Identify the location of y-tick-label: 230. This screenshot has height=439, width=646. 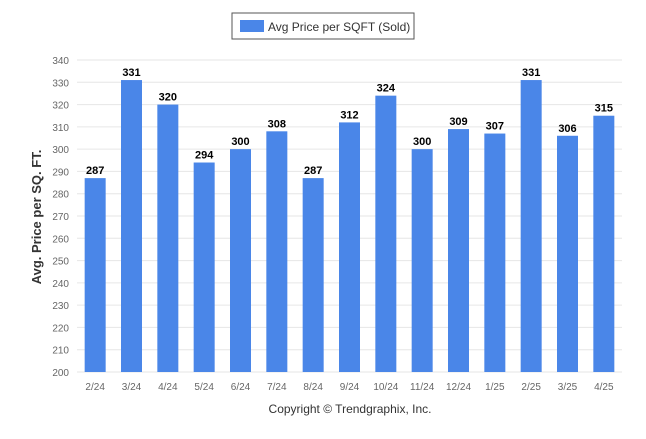
(60, 306).